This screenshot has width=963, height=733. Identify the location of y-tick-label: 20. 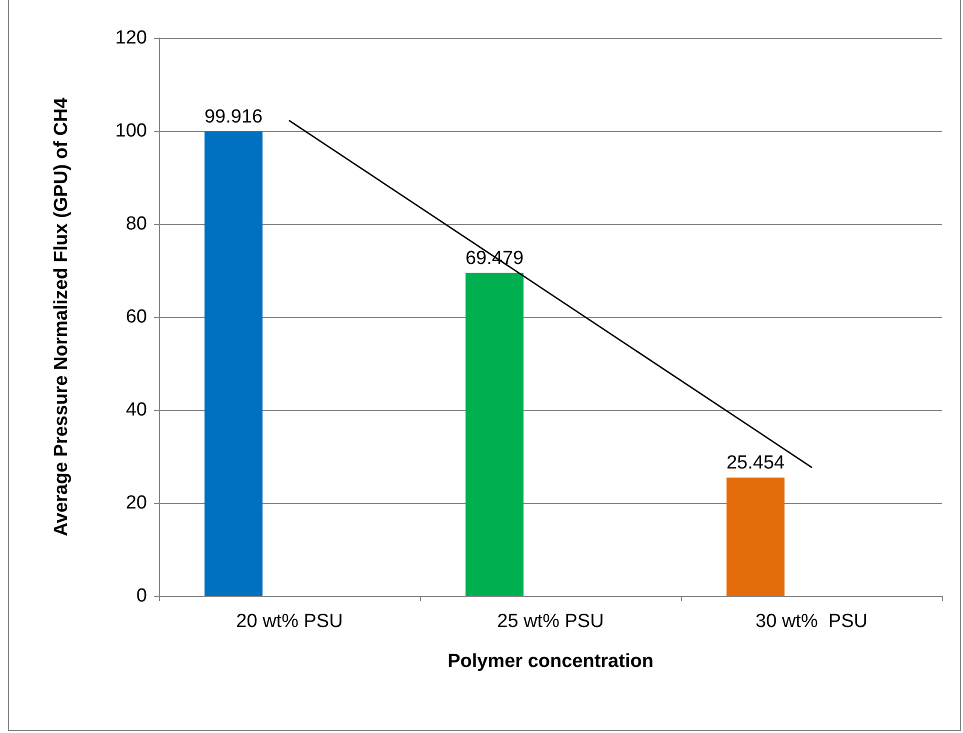
(136, 503).